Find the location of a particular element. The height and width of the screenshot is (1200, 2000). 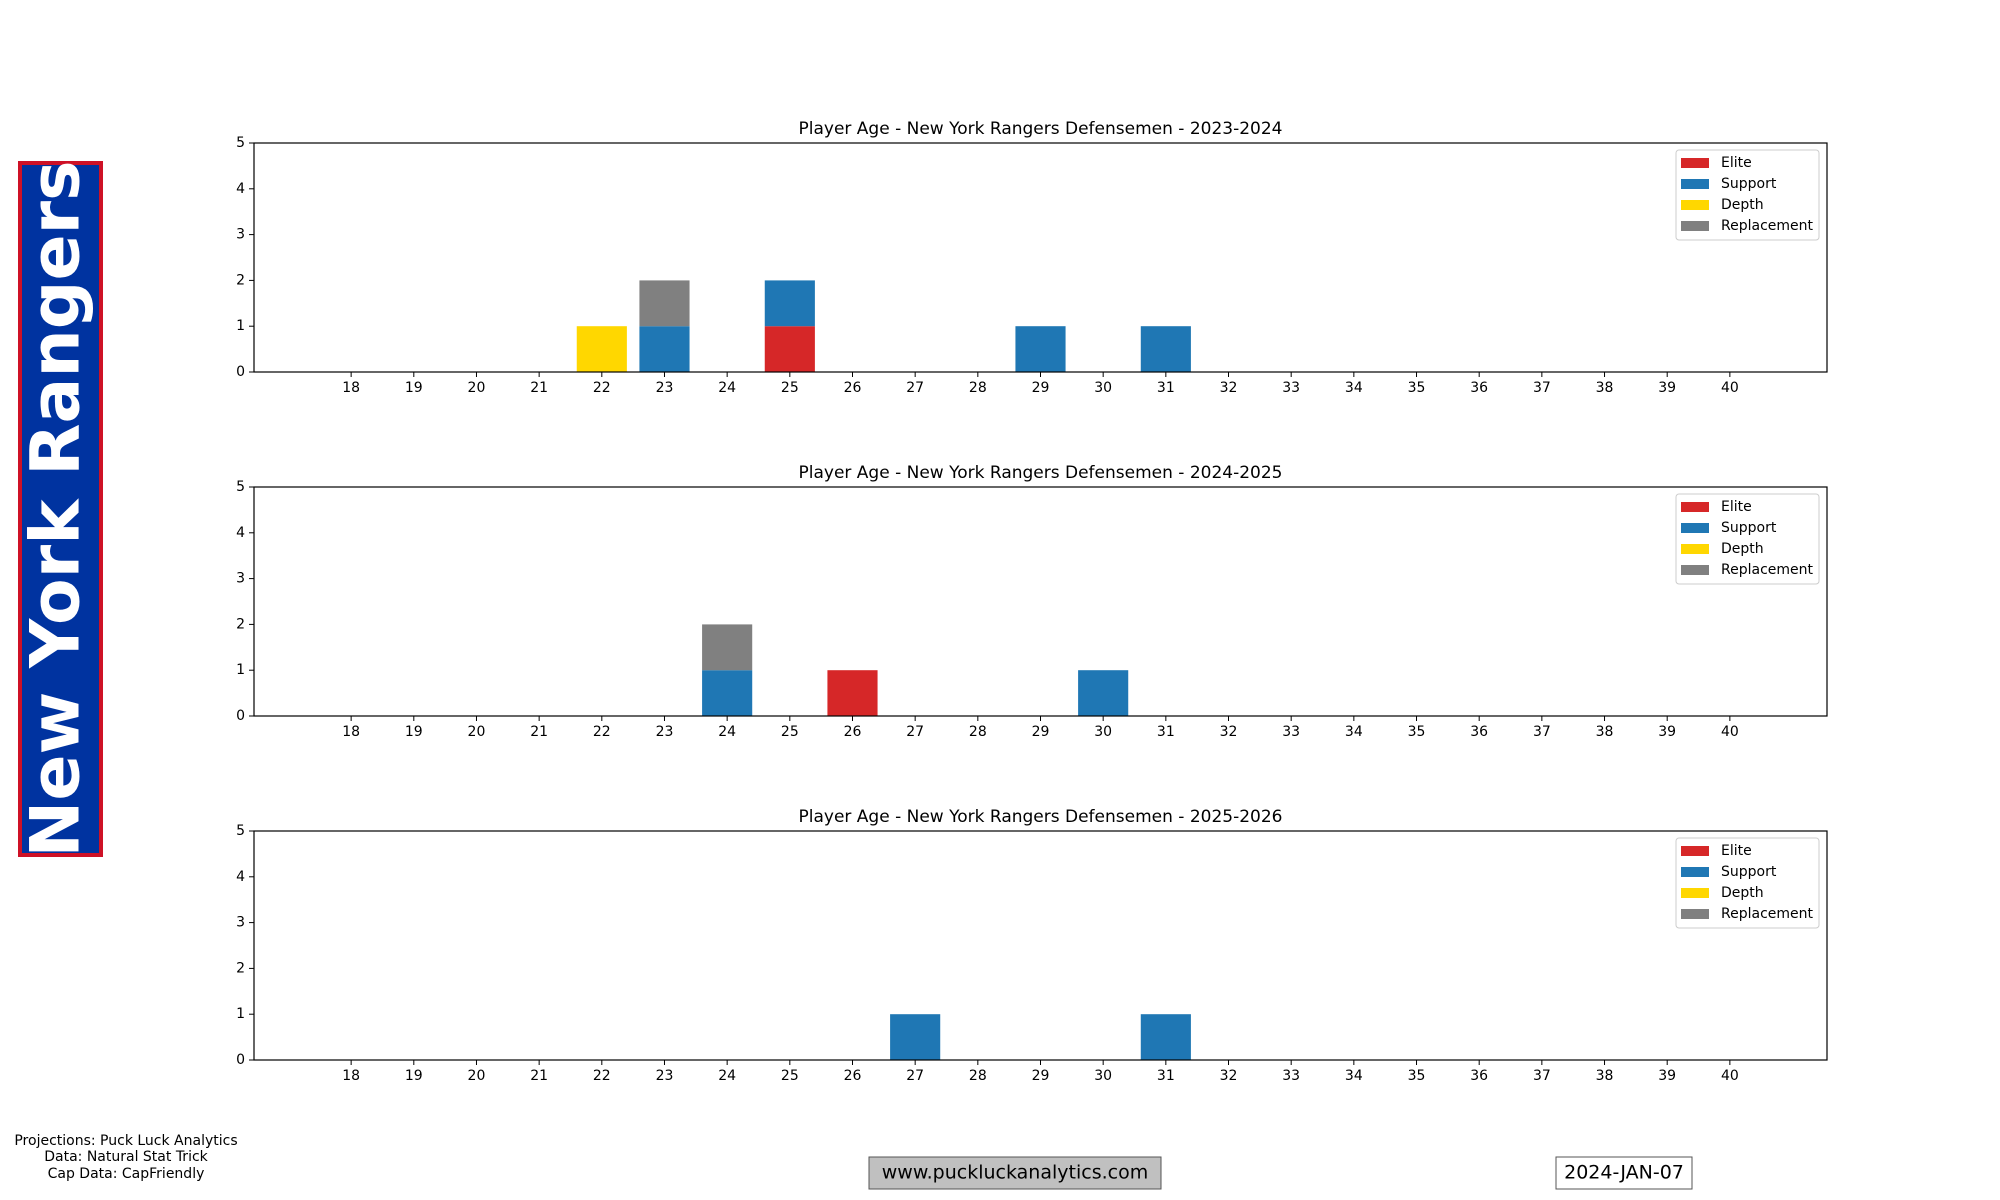

date-box is located at coordinates (1624, 1173).